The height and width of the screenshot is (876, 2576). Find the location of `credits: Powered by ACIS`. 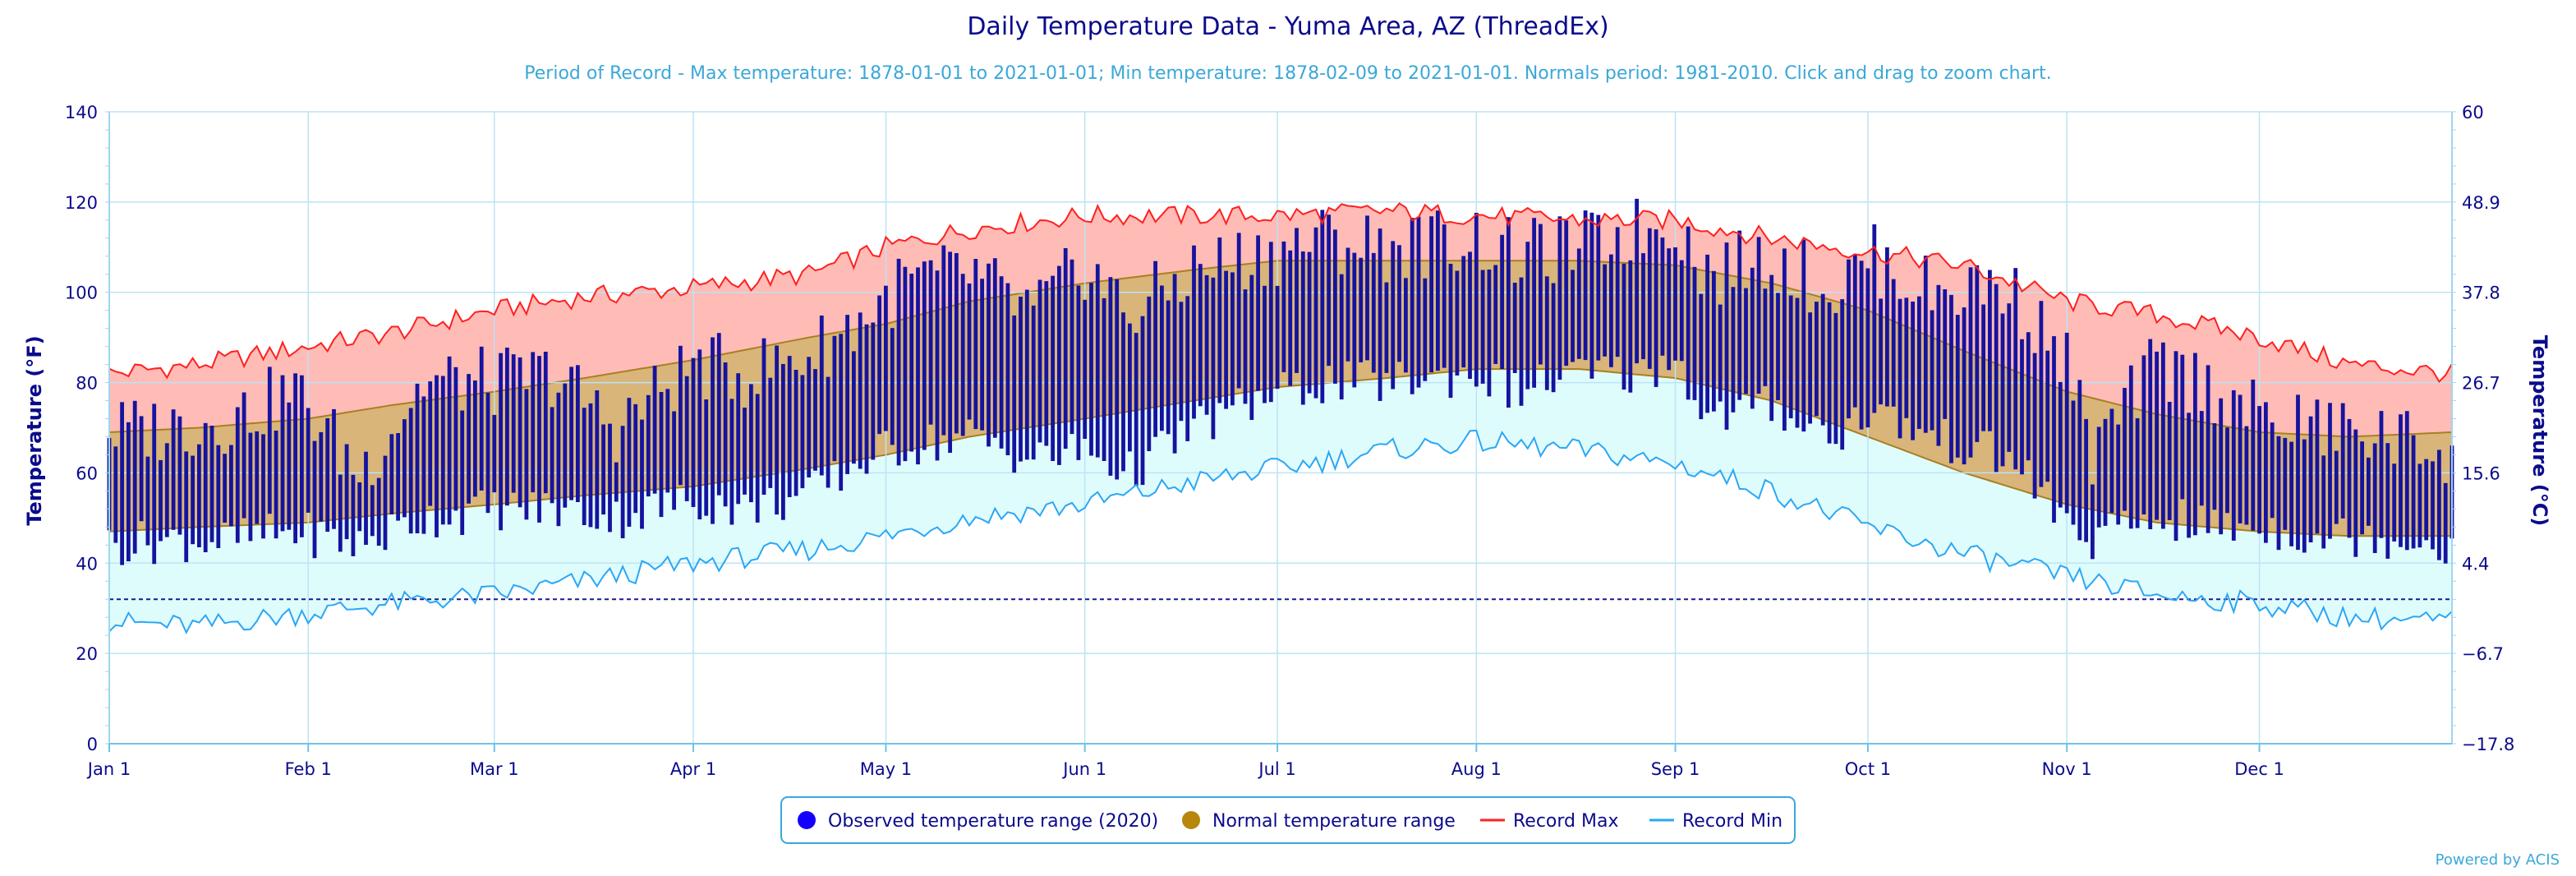

credits: Powered by ACIS is located at coordinates (2498, 860).